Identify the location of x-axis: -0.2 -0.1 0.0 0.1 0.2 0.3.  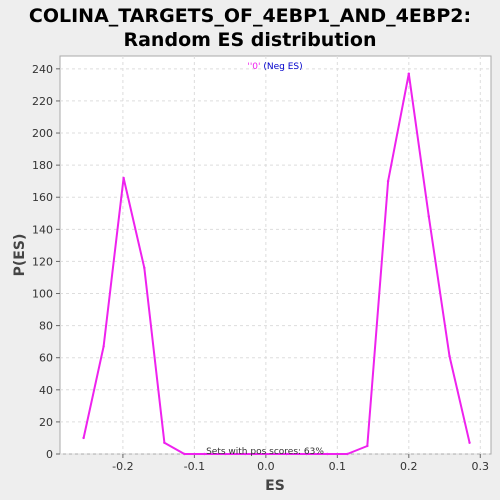
(300, 463).